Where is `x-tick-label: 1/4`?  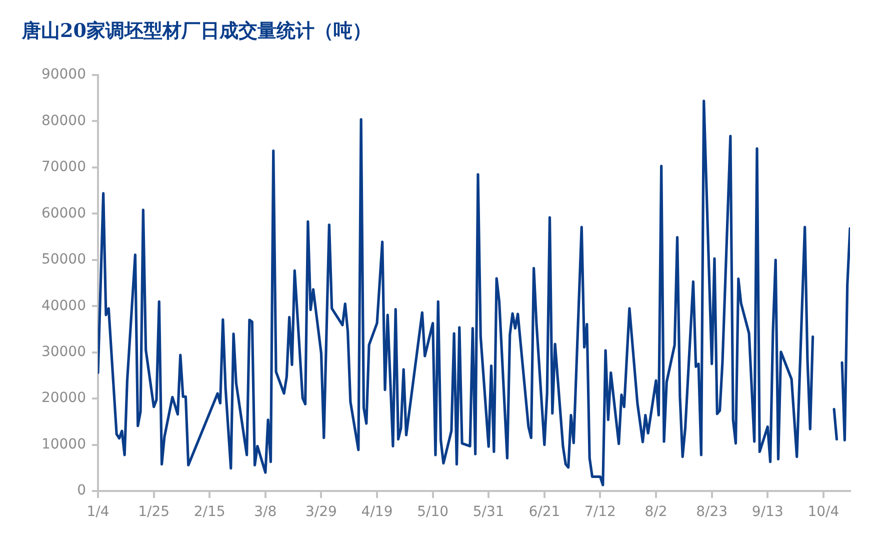 x-tick-label: 1/4 is located at coordinates (98, 512).